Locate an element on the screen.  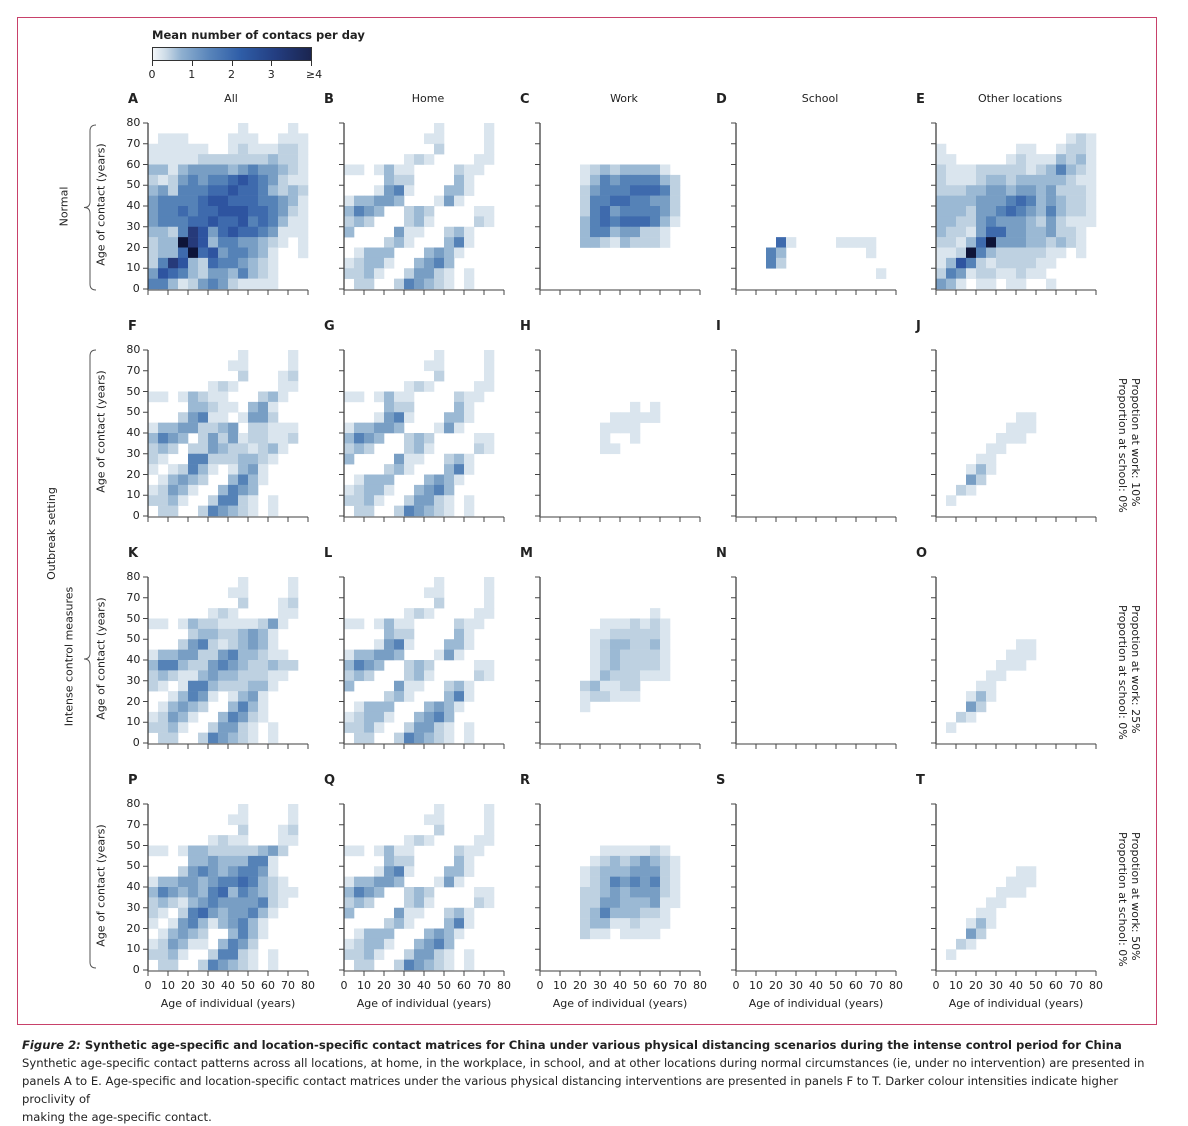
panel-letter: P is located at coordinates (133, 780).